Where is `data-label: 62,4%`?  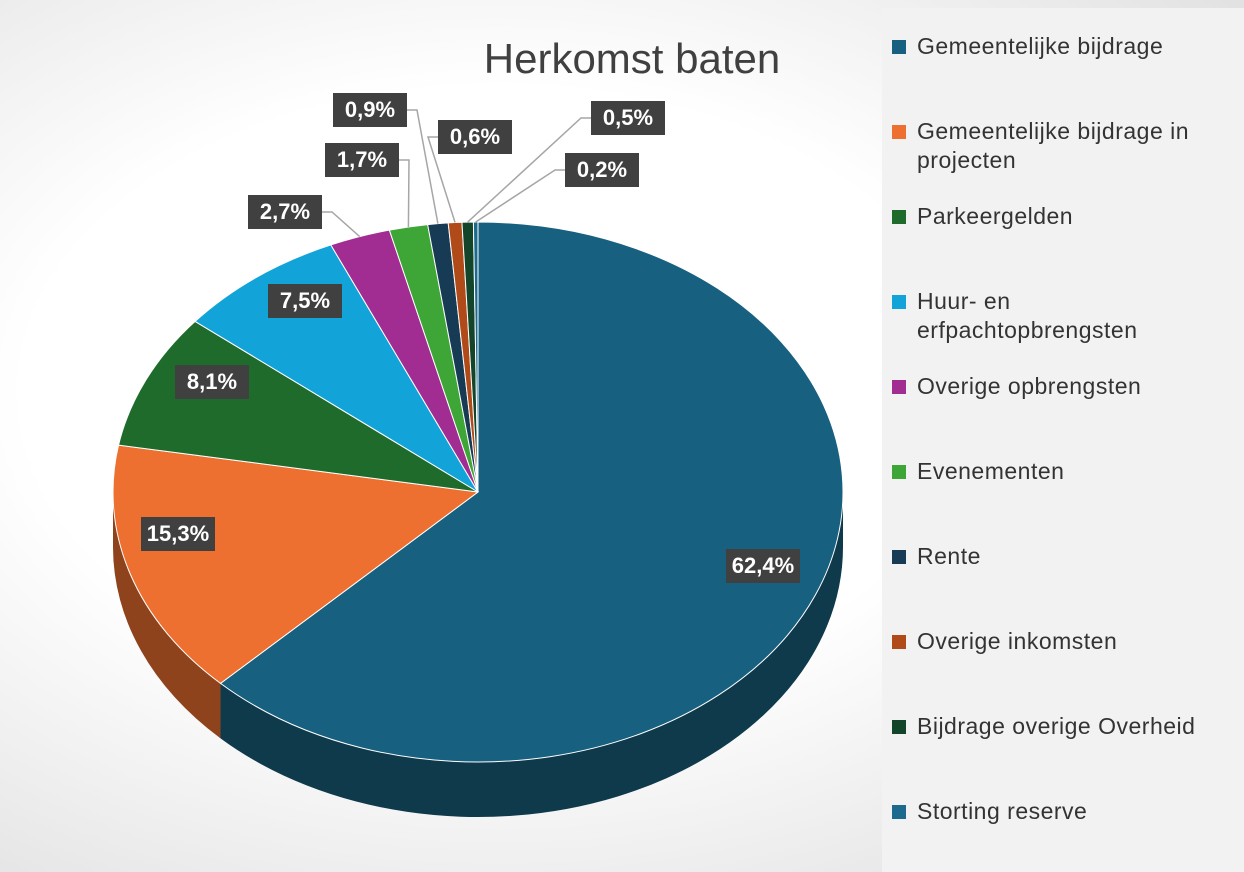 data-label: 62,4% is located at coordinates (763, 565).